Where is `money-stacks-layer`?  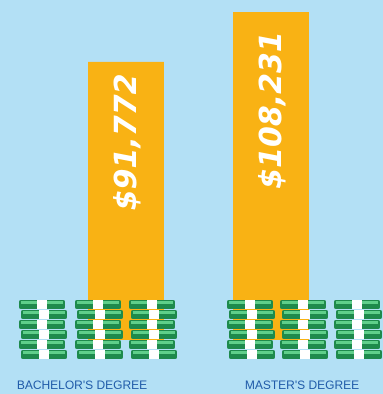
money-stacks-layer is located at coordinates (200, 329).